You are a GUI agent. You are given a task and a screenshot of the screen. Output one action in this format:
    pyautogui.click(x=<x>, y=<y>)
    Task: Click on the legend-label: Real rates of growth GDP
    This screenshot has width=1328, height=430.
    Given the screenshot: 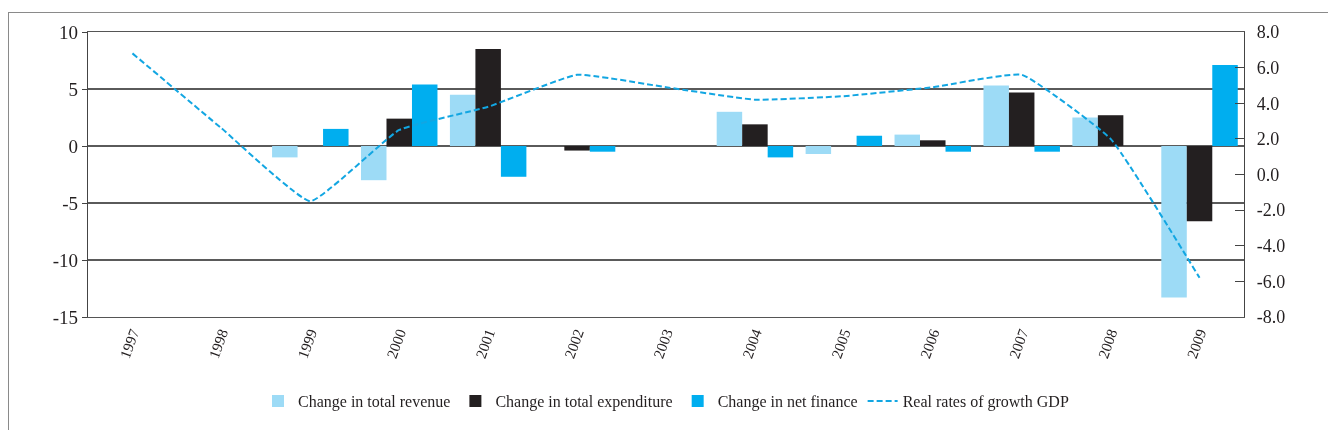 What is the action you would take?
    pyautogui.click(x=985, y=402)
    